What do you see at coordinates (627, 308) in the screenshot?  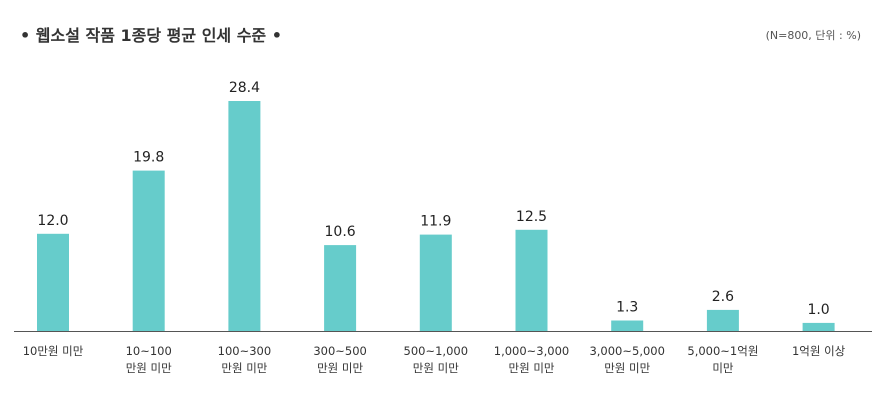 I see `value-label-6: 1.3` at bounding box center [627, 308].